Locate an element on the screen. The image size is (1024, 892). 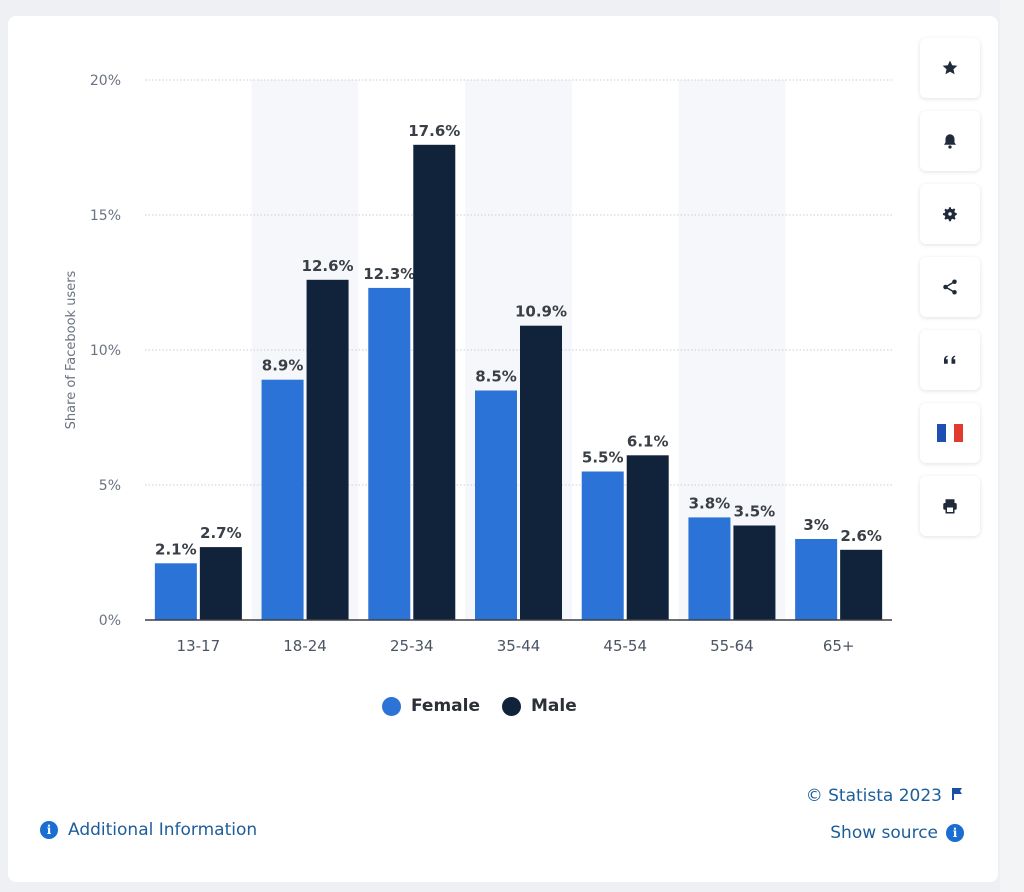
x-tick-label: 13-17 is located at coordinates (199, 646).